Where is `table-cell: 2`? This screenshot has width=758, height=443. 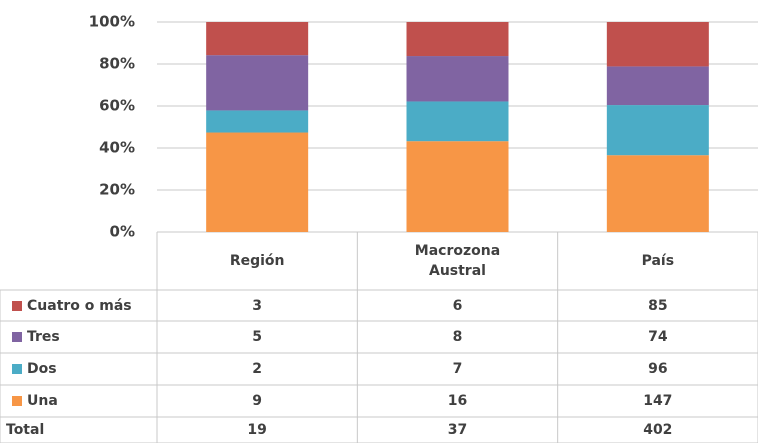
table-cell: 2 is located at coordinates (257, 369).